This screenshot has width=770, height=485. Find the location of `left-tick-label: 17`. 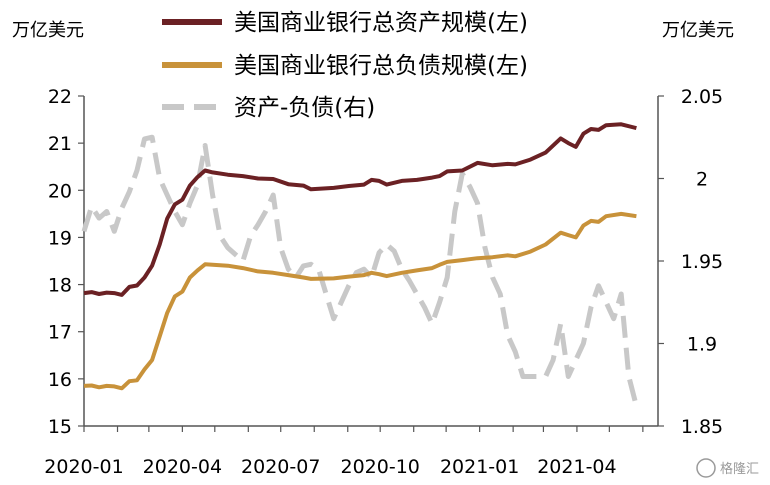

left-tick-label: 17 is located at coordinates (60, 333).